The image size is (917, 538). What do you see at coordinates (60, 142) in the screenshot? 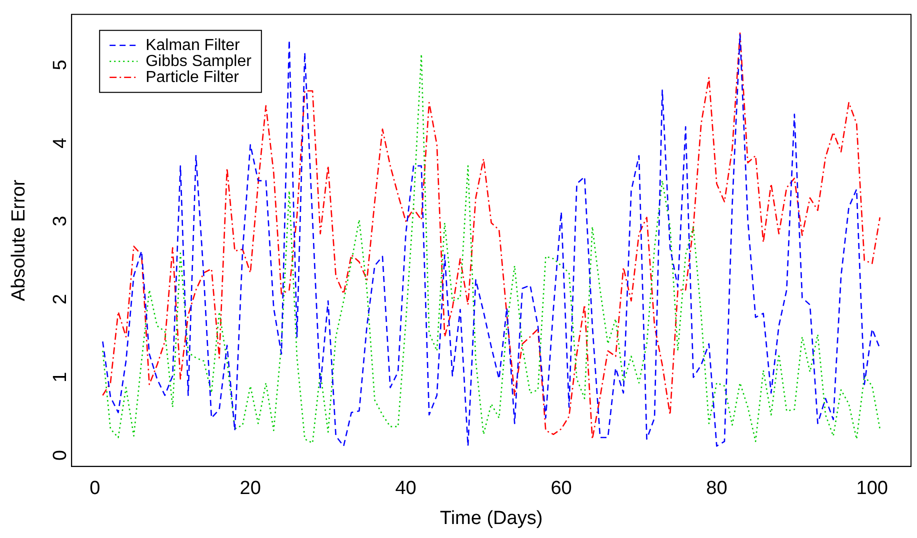
I see `y-tick-label: 4` at bounding box center [60, 142].